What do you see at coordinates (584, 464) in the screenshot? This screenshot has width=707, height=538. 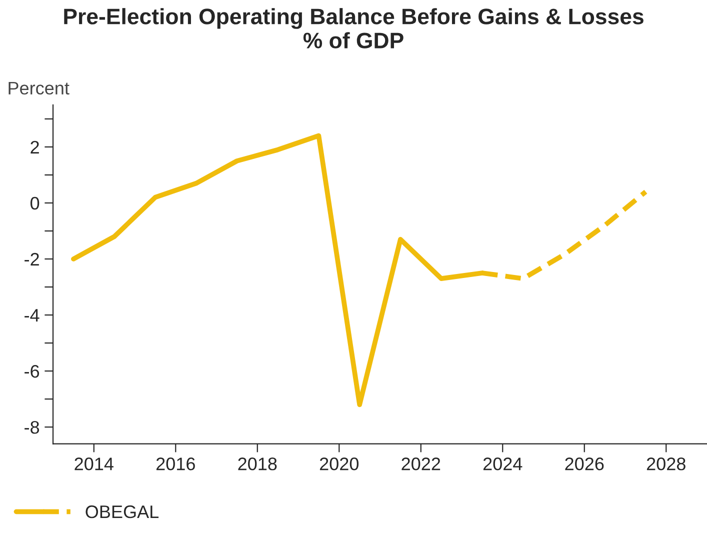 I see `x-tick-label: 2026` at bounding box center [584, 464].